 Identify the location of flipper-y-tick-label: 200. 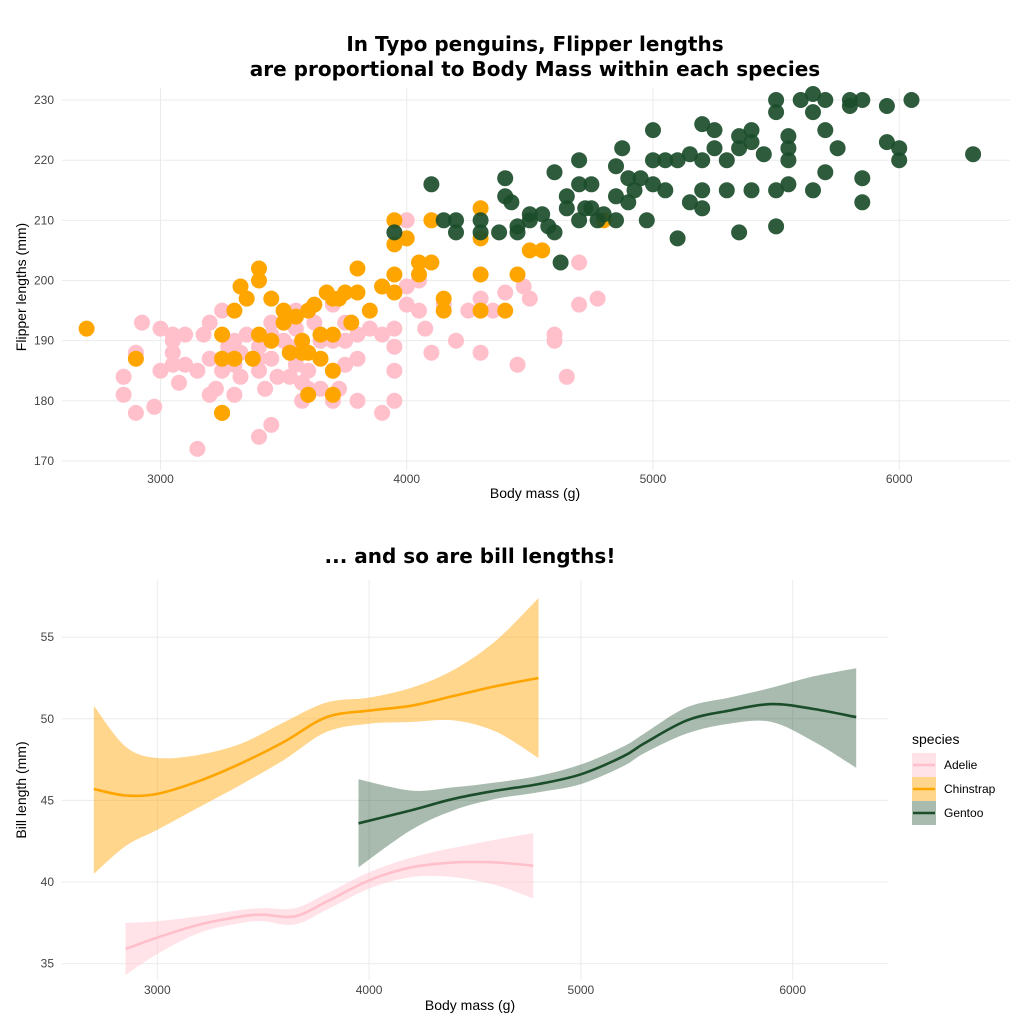
(44, 281).